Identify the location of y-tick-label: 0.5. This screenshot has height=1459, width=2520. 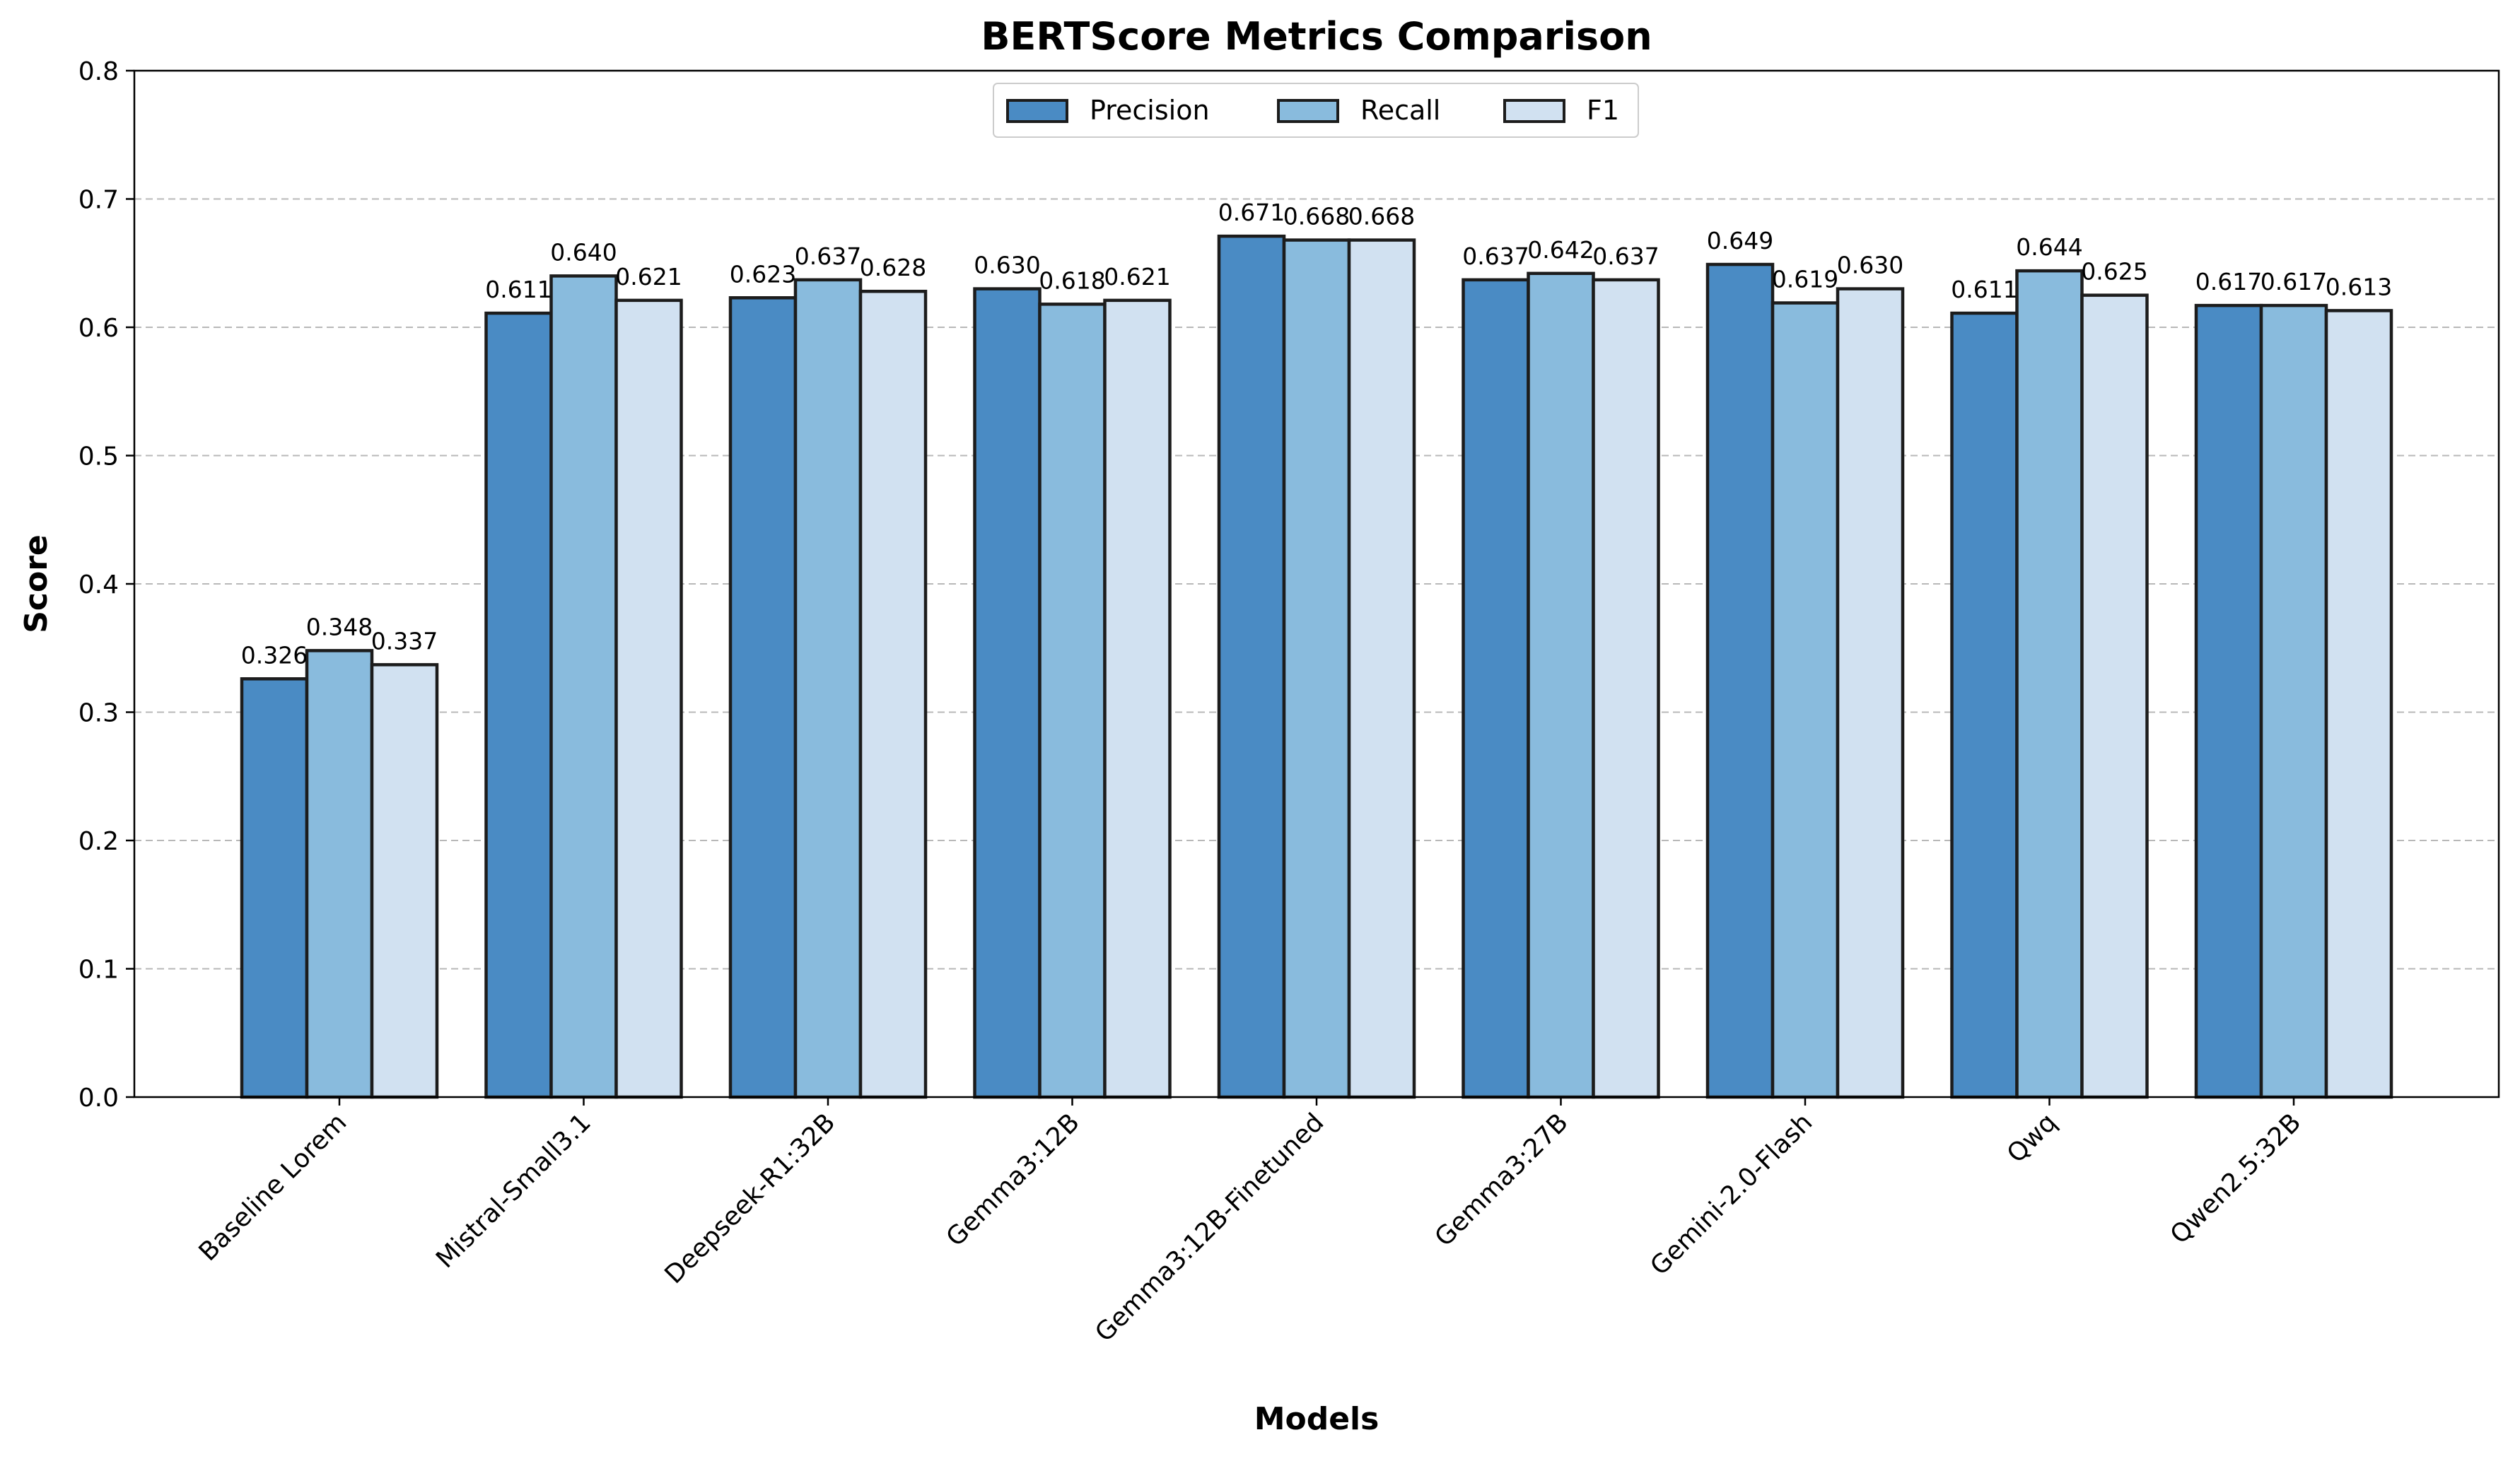
(99, 457).